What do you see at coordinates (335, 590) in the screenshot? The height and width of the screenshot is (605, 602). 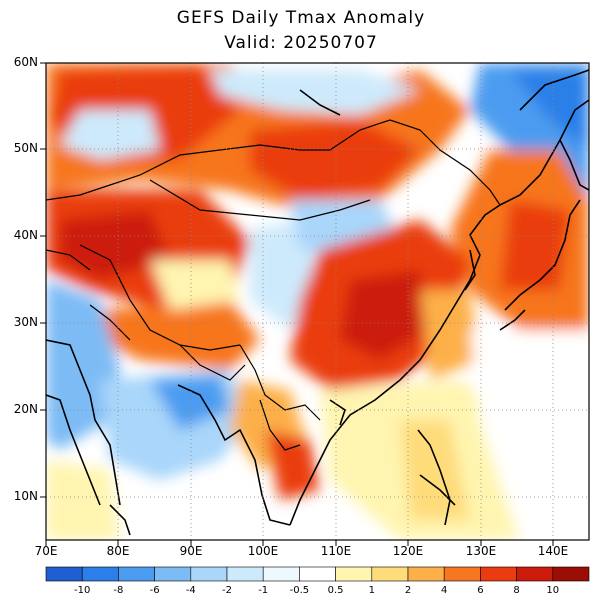 I see `colorbar-label: 0.5` at bounding box center [335, 590].